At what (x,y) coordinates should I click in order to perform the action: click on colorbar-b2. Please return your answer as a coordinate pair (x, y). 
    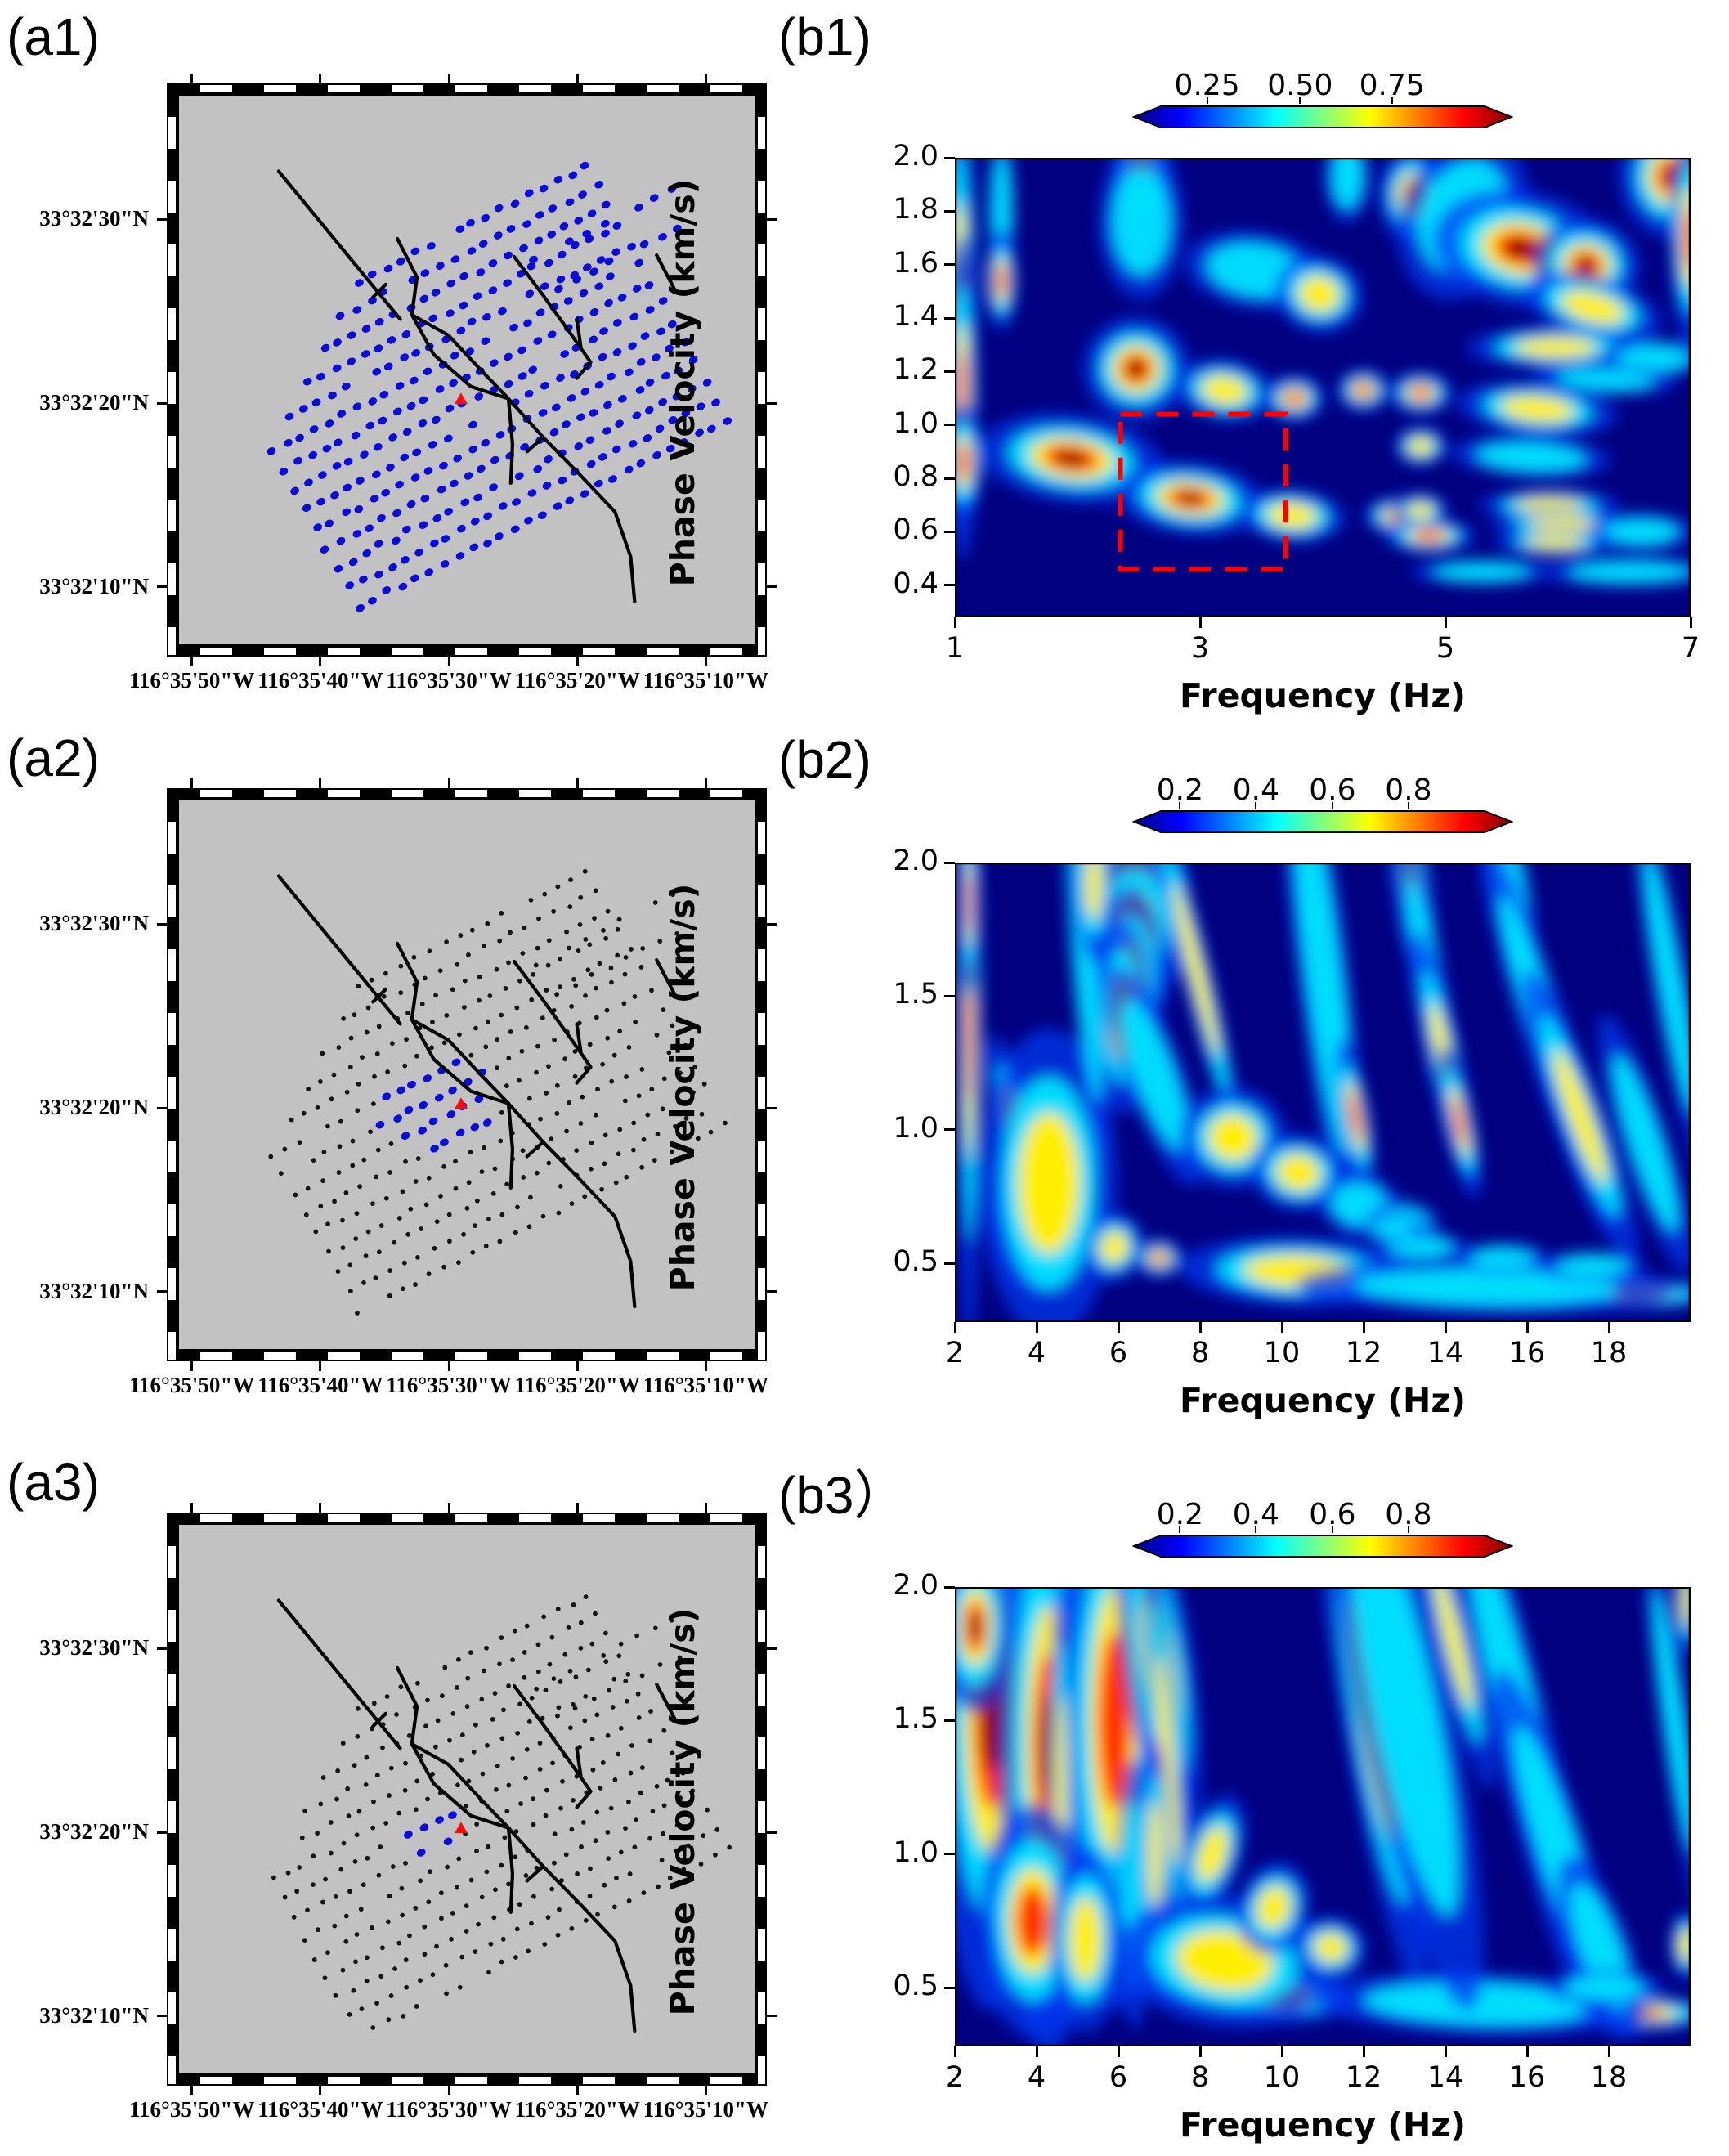
    Looking at the image, I should click on (1322, 821).